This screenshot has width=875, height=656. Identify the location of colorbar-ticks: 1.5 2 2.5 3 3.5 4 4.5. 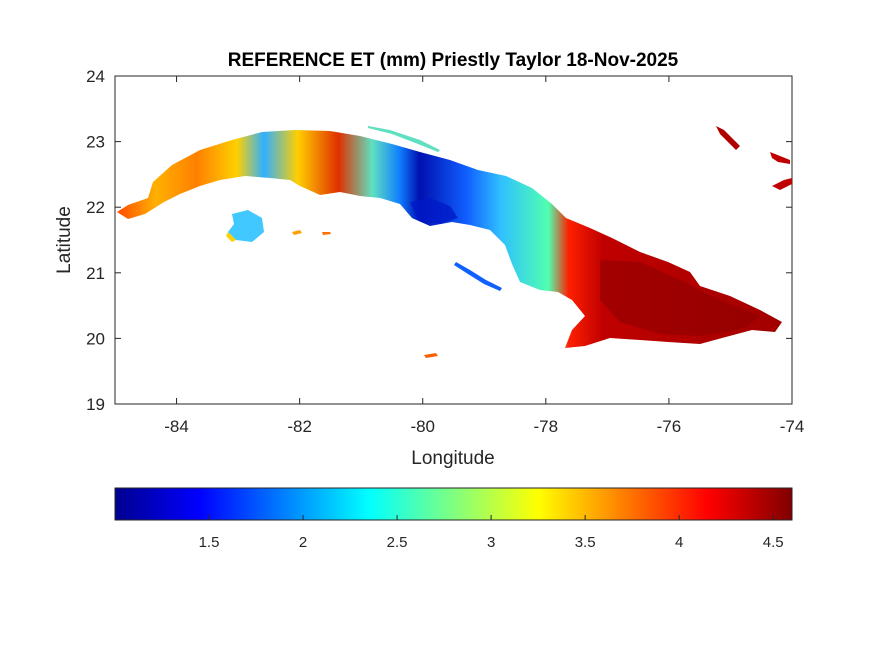
(491, 533).